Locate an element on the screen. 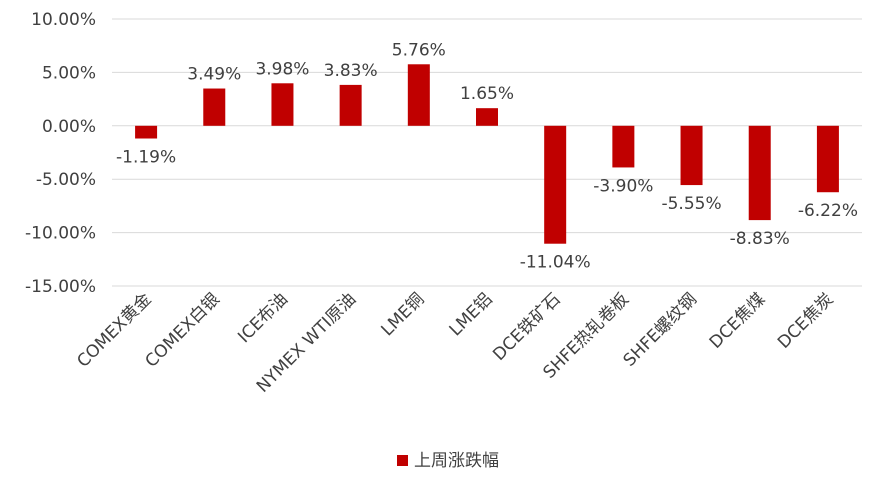 Image resolution: width=880 pixels, height=487 pixels. data-label: -6.22% is located at coordinates (828, 211).